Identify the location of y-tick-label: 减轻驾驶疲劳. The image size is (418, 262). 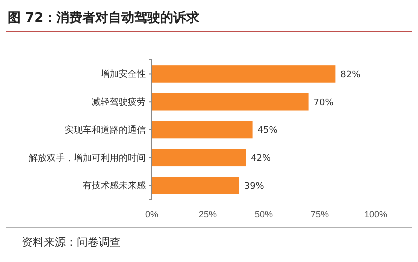
(119, 101).